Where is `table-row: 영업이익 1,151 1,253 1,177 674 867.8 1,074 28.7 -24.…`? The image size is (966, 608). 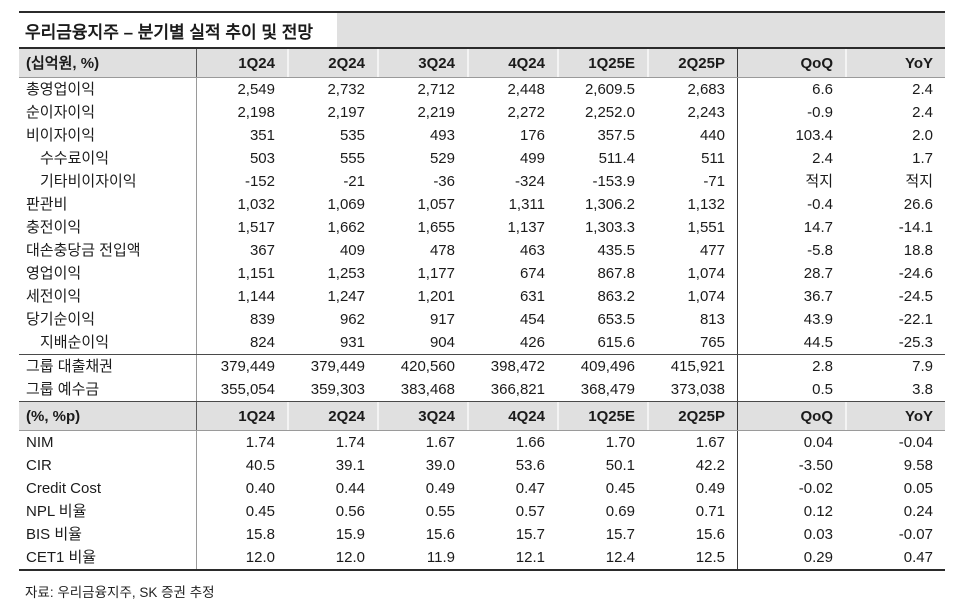 table-row: 영업이익 1,151 1,253 1,177 674 867.8 1,074 28.7 -24.… is located at coordinates (482, 273).